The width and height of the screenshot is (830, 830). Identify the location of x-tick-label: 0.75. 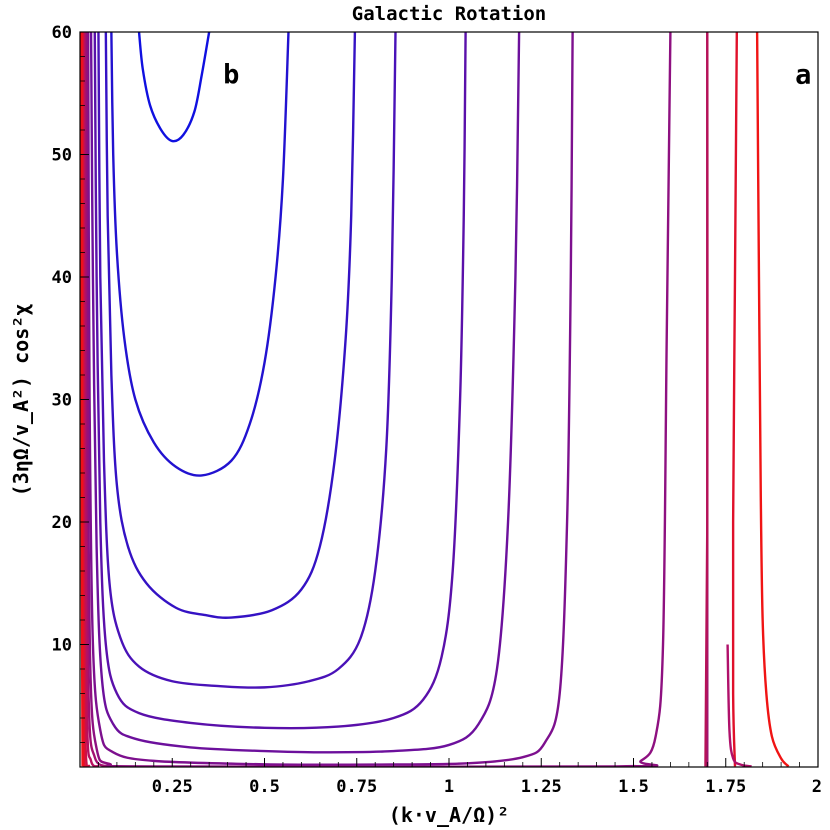
(356, 787).